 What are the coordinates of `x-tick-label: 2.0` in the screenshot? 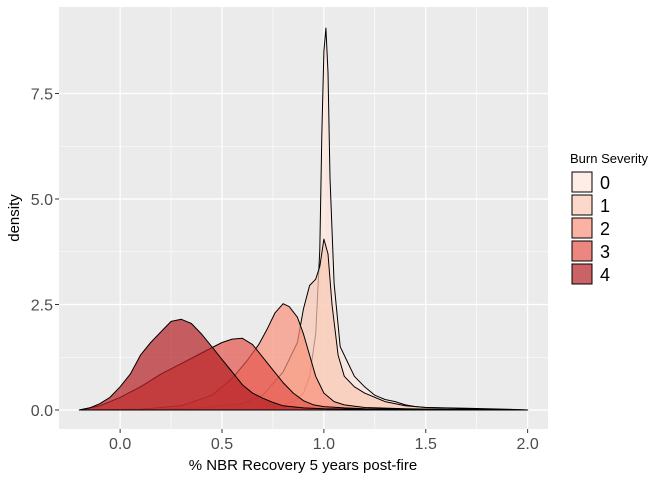 It's located at (528, 444).